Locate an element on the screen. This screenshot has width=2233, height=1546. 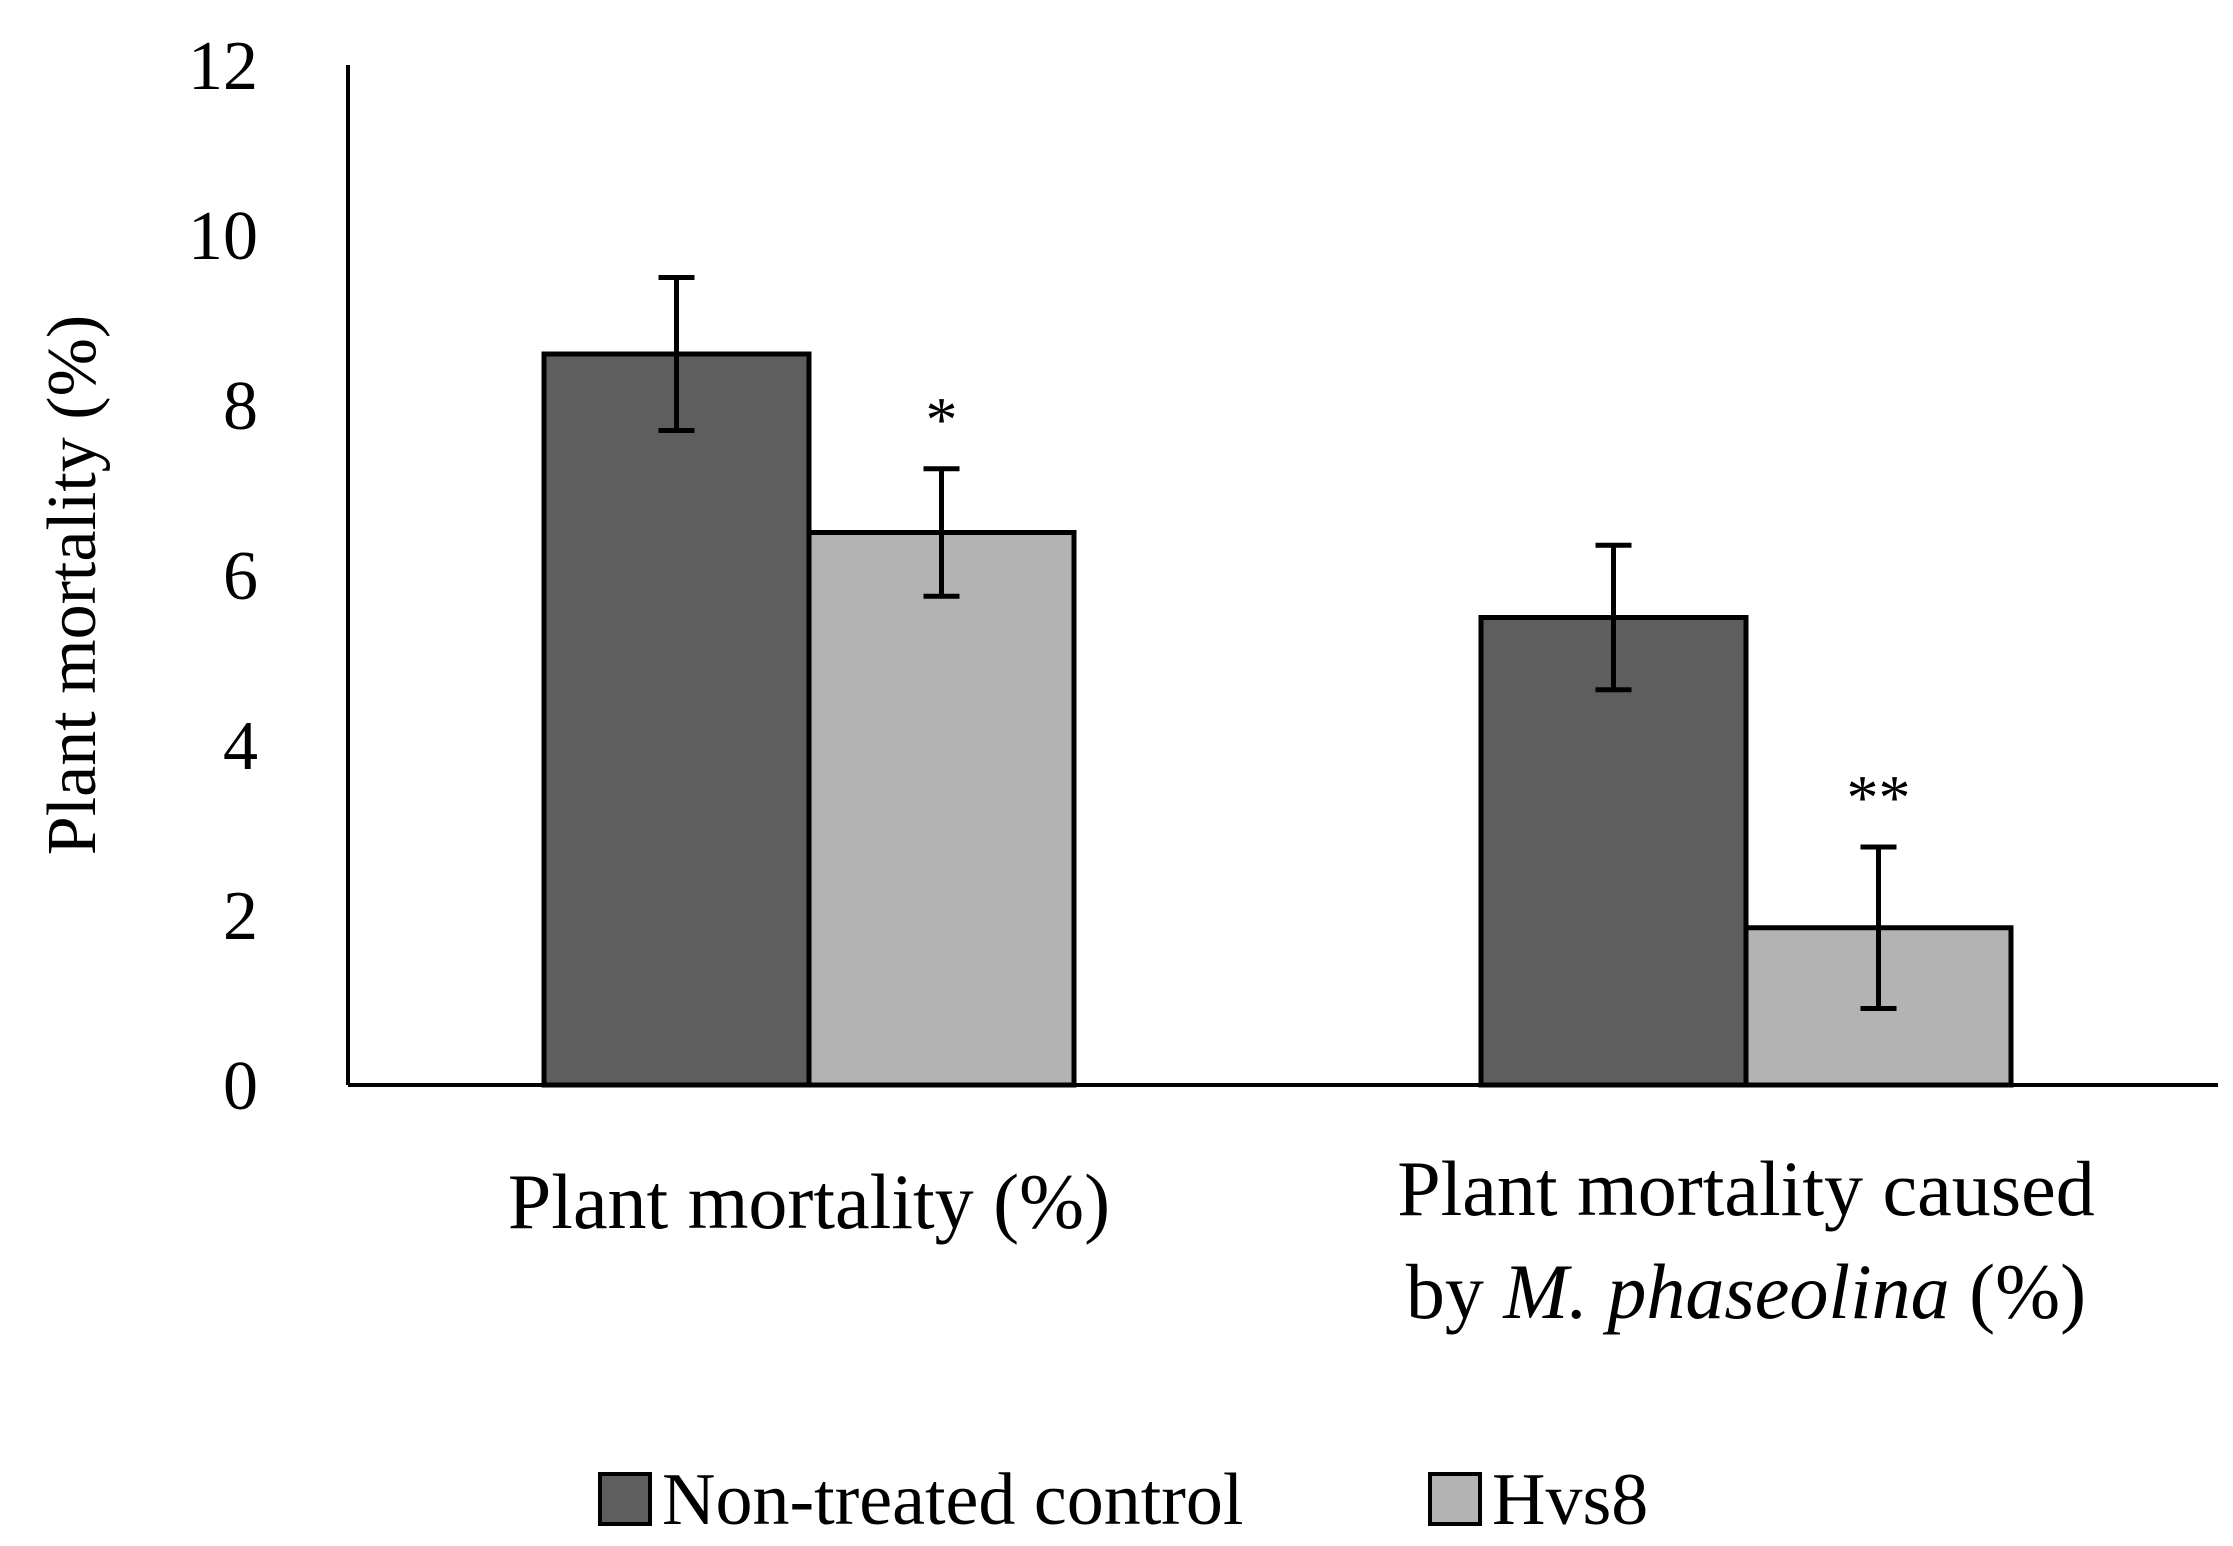
y-tick-label: 6 is located at coordinates (240, 576).